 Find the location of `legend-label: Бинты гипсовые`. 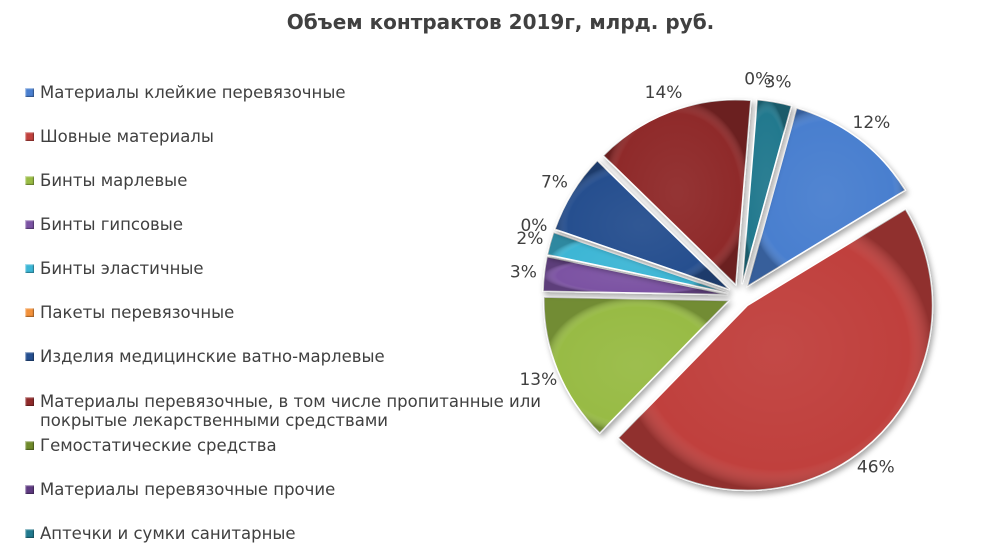

legend-label: Бинты гипсовые is located at coordinates (111, 224).